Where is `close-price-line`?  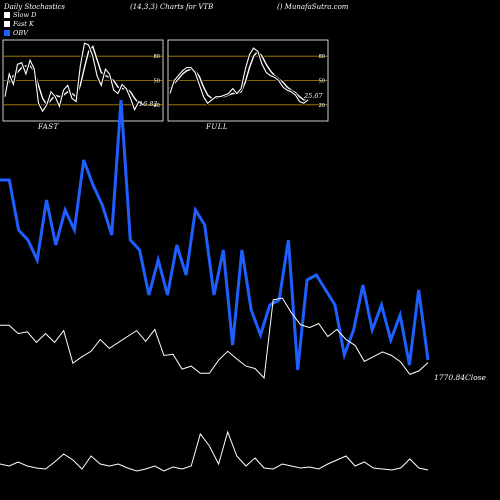
close-price-line is located at coordinates (214, 338).